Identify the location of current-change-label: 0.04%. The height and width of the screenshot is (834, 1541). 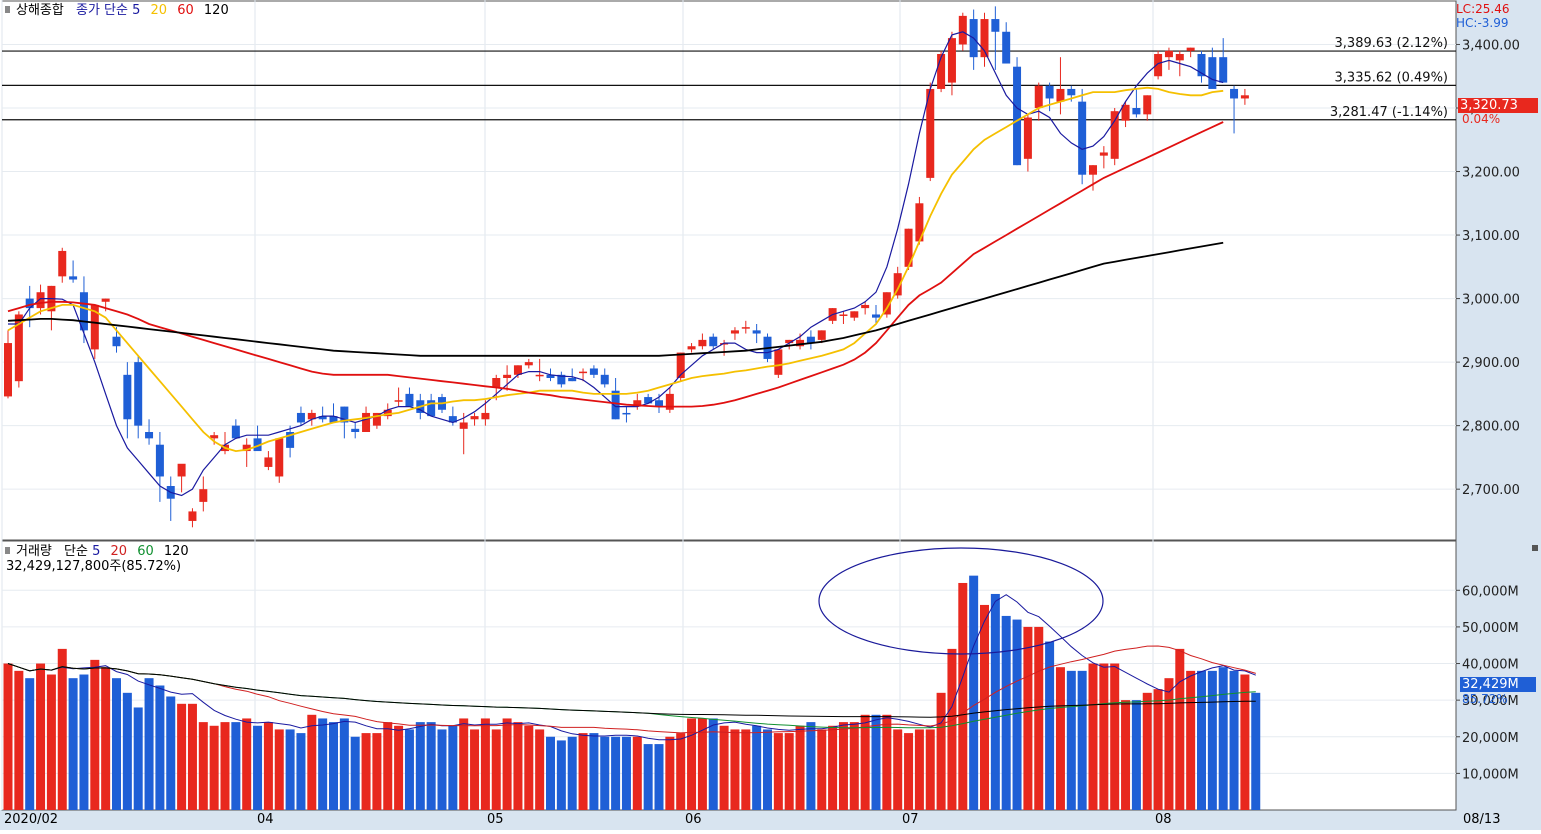
(1481, 119).